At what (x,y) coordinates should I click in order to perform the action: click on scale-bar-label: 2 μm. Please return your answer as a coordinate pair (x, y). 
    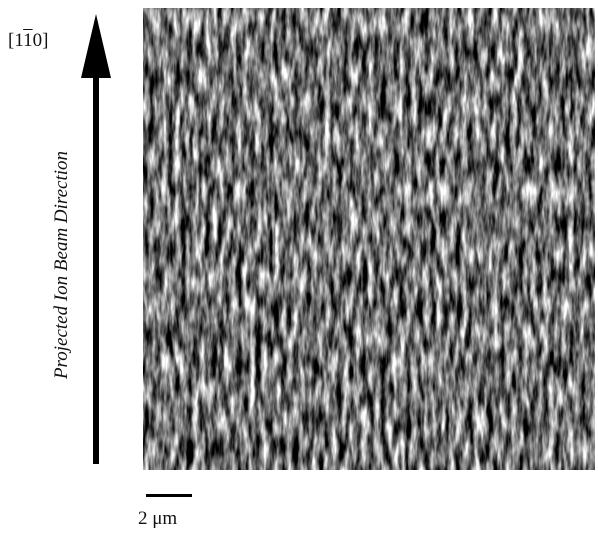
    Looking at the image, I should click on (158, 518).